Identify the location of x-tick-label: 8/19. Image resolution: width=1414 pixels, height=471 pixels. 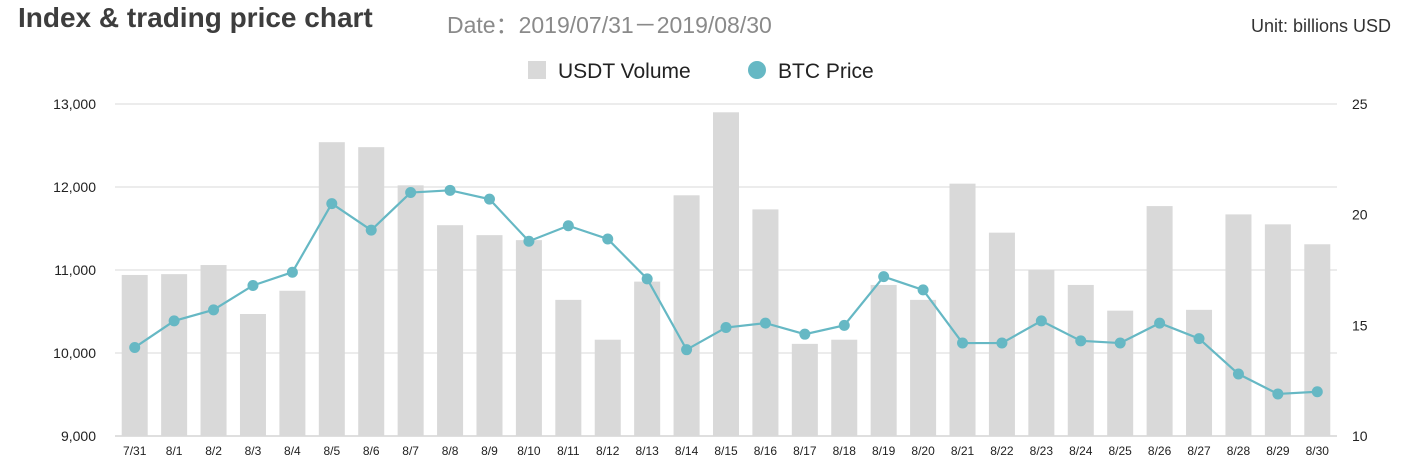
(884, 451).